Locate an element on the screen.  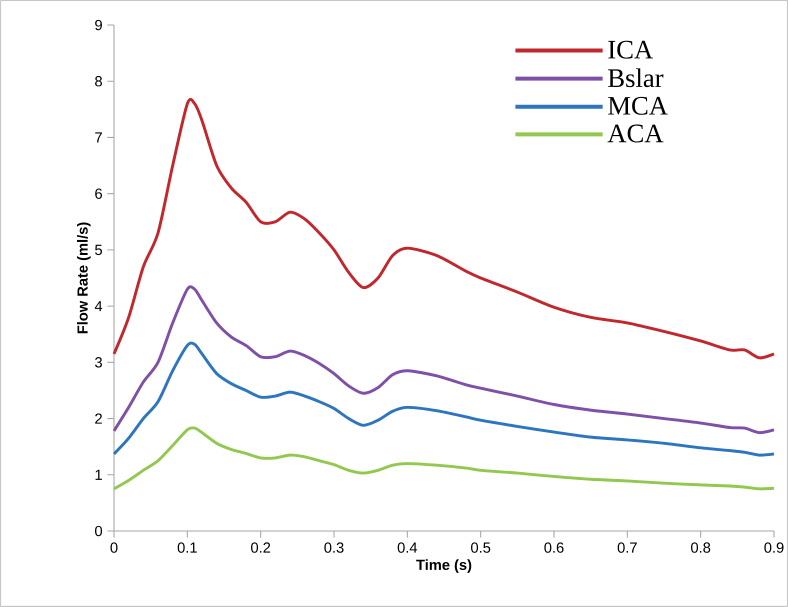
legend-label: Bslar is located at coordinates (636, 78).